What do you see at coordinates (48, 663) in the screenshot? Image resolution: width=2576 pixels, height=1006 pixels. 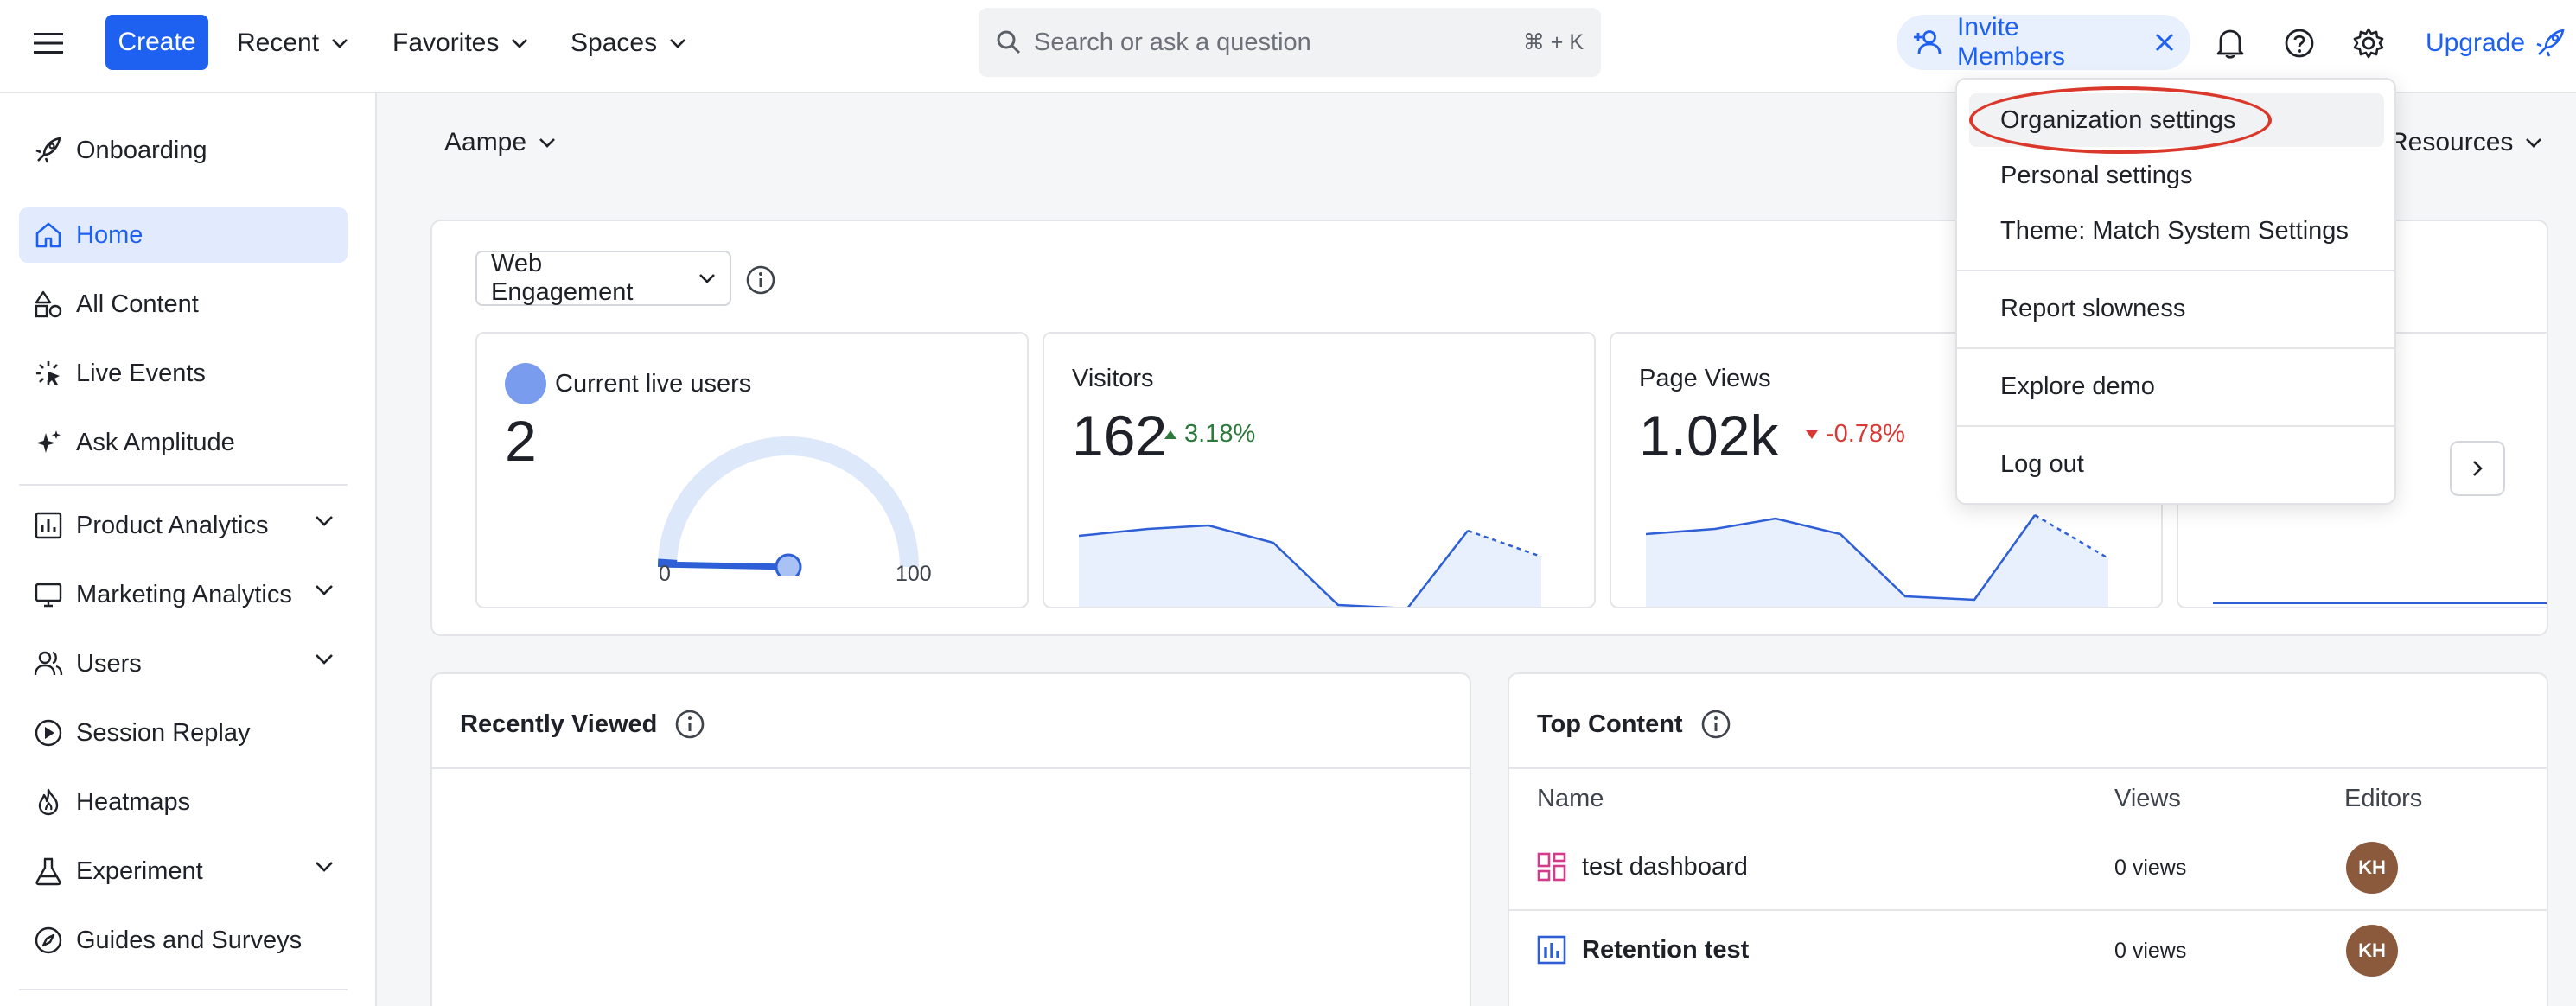 I see `users-icon` at bounding box center [48, 663].